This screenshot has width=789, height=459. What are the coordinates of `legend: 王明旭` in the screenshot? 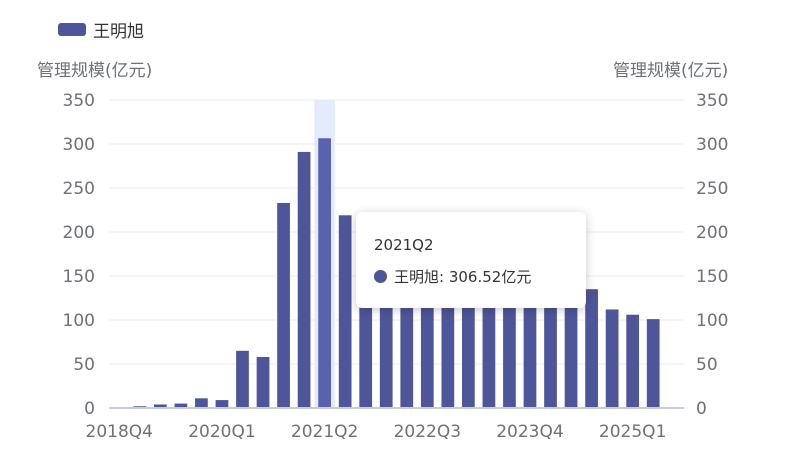 It's located at (101, 29).